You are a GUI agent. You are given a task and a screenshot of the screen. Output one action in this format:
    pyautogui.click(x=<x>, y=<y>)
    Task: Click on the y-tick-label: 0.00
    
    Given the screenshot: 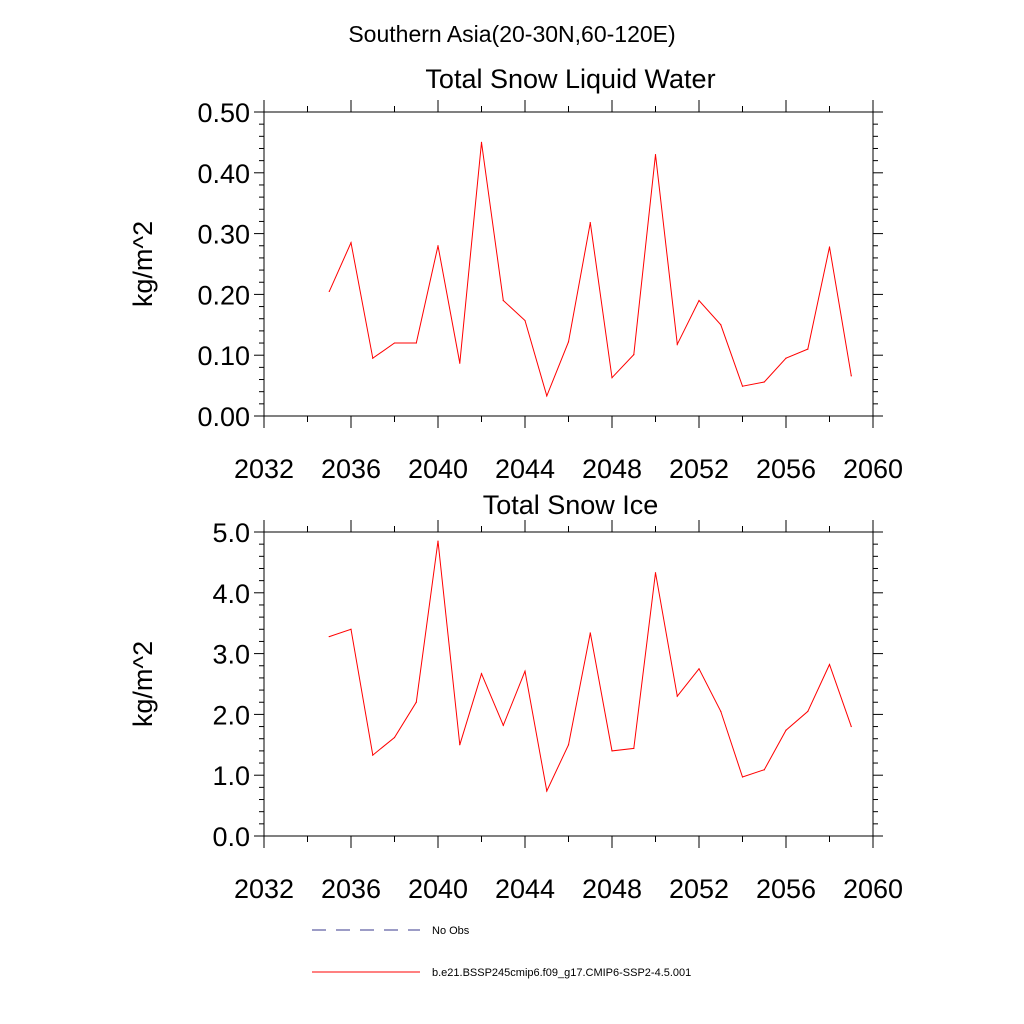 What is the action you would take?
    pyautogui.click(x=223, y=417)
    